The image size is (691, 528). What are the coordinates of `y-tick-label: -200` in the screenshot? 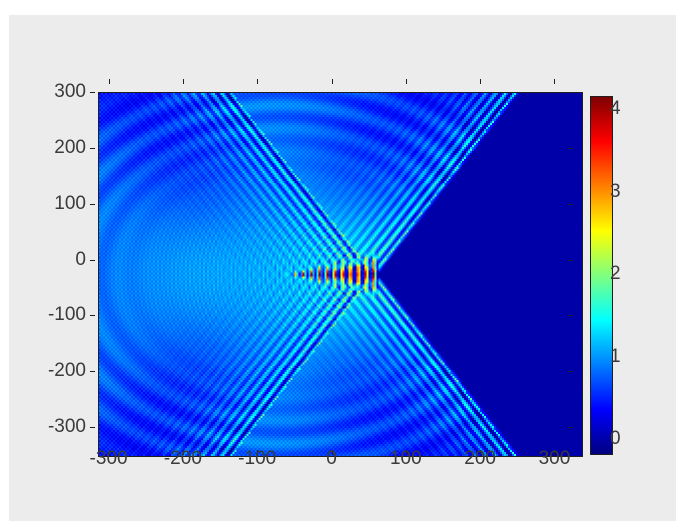 It's located at (66, 371).